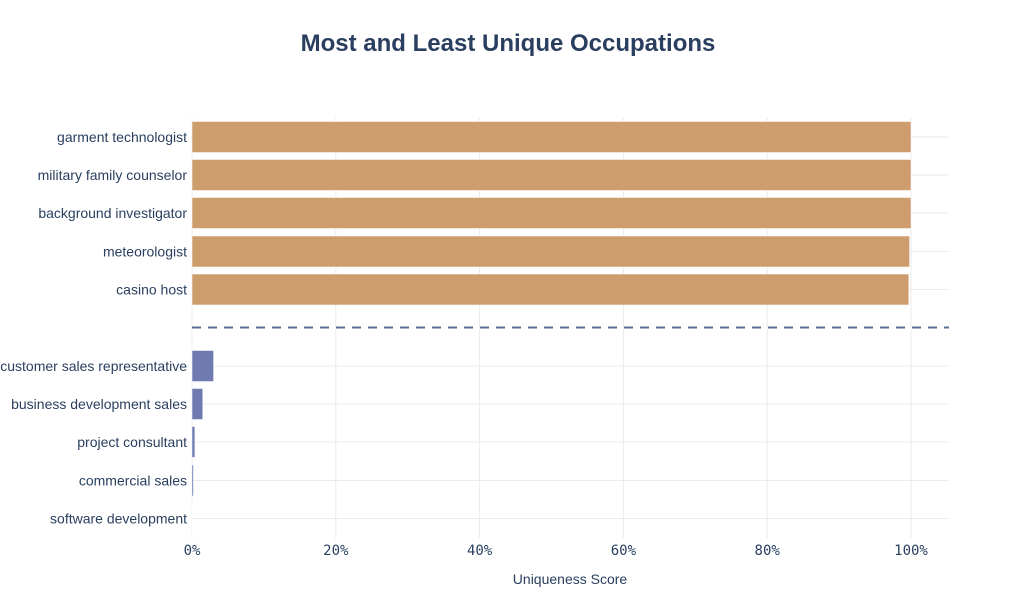  What do you see at coordinates (197, 404) in the screenshot?
I see `bar-business-development-sales` at bounding box center [197, 404].